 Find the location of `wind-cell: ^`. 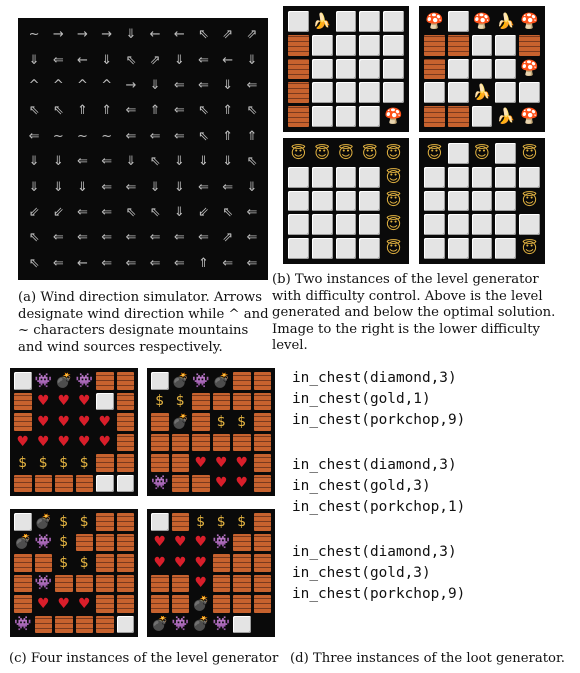

wind-cell: ^ is located at coordinates (34, 85).